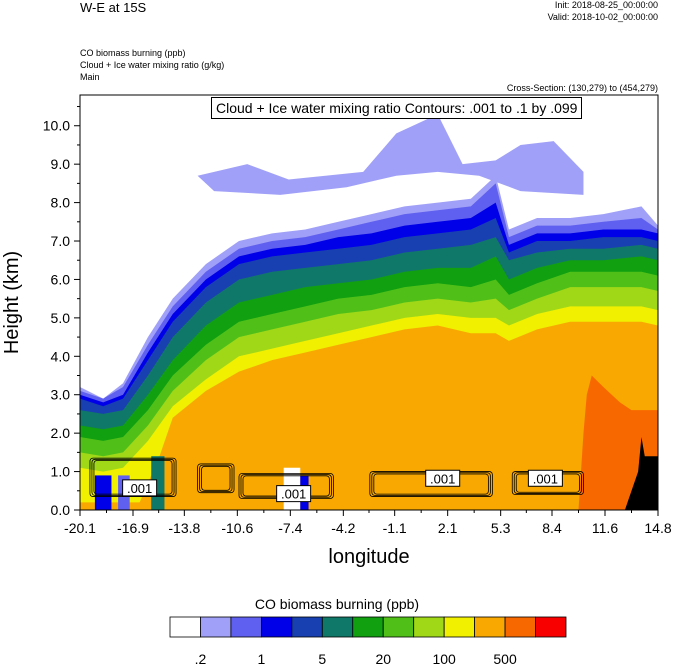 This screenshot has height=667, width=674. I want to click on x-tick-label-4: -7.4, so click(290, 528).